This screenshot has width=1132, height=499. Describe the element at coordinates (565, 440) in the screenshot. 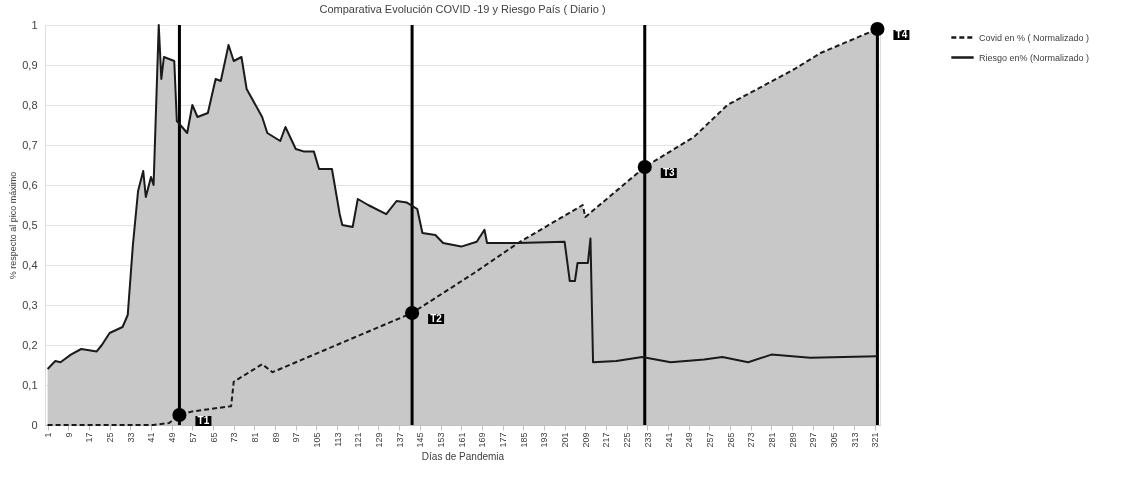

I see `x-tick-label: 201` at that location.